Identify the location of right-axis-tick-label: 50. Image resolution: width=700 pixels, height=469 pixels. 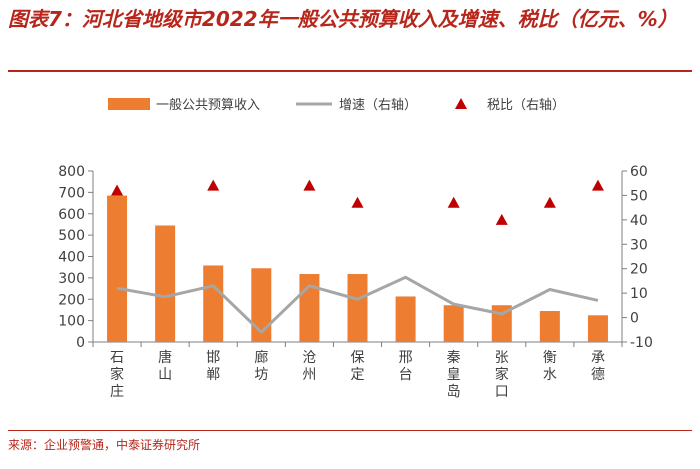
(639, 196).